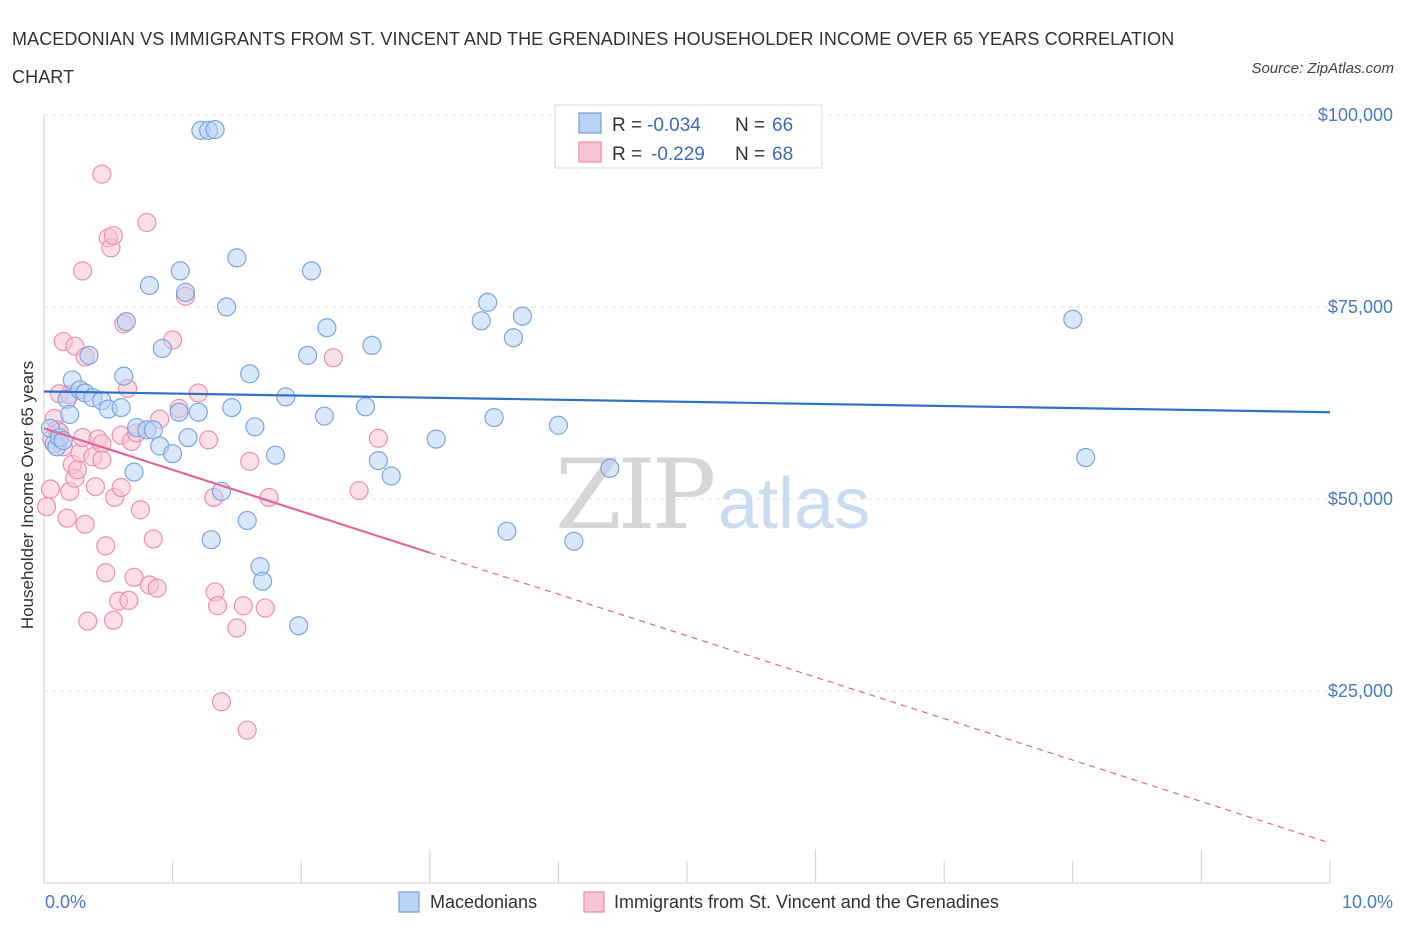 This screenshot has height=930, width=1406. I want to click on stats-r-label-2: R =, so click(627, 154).